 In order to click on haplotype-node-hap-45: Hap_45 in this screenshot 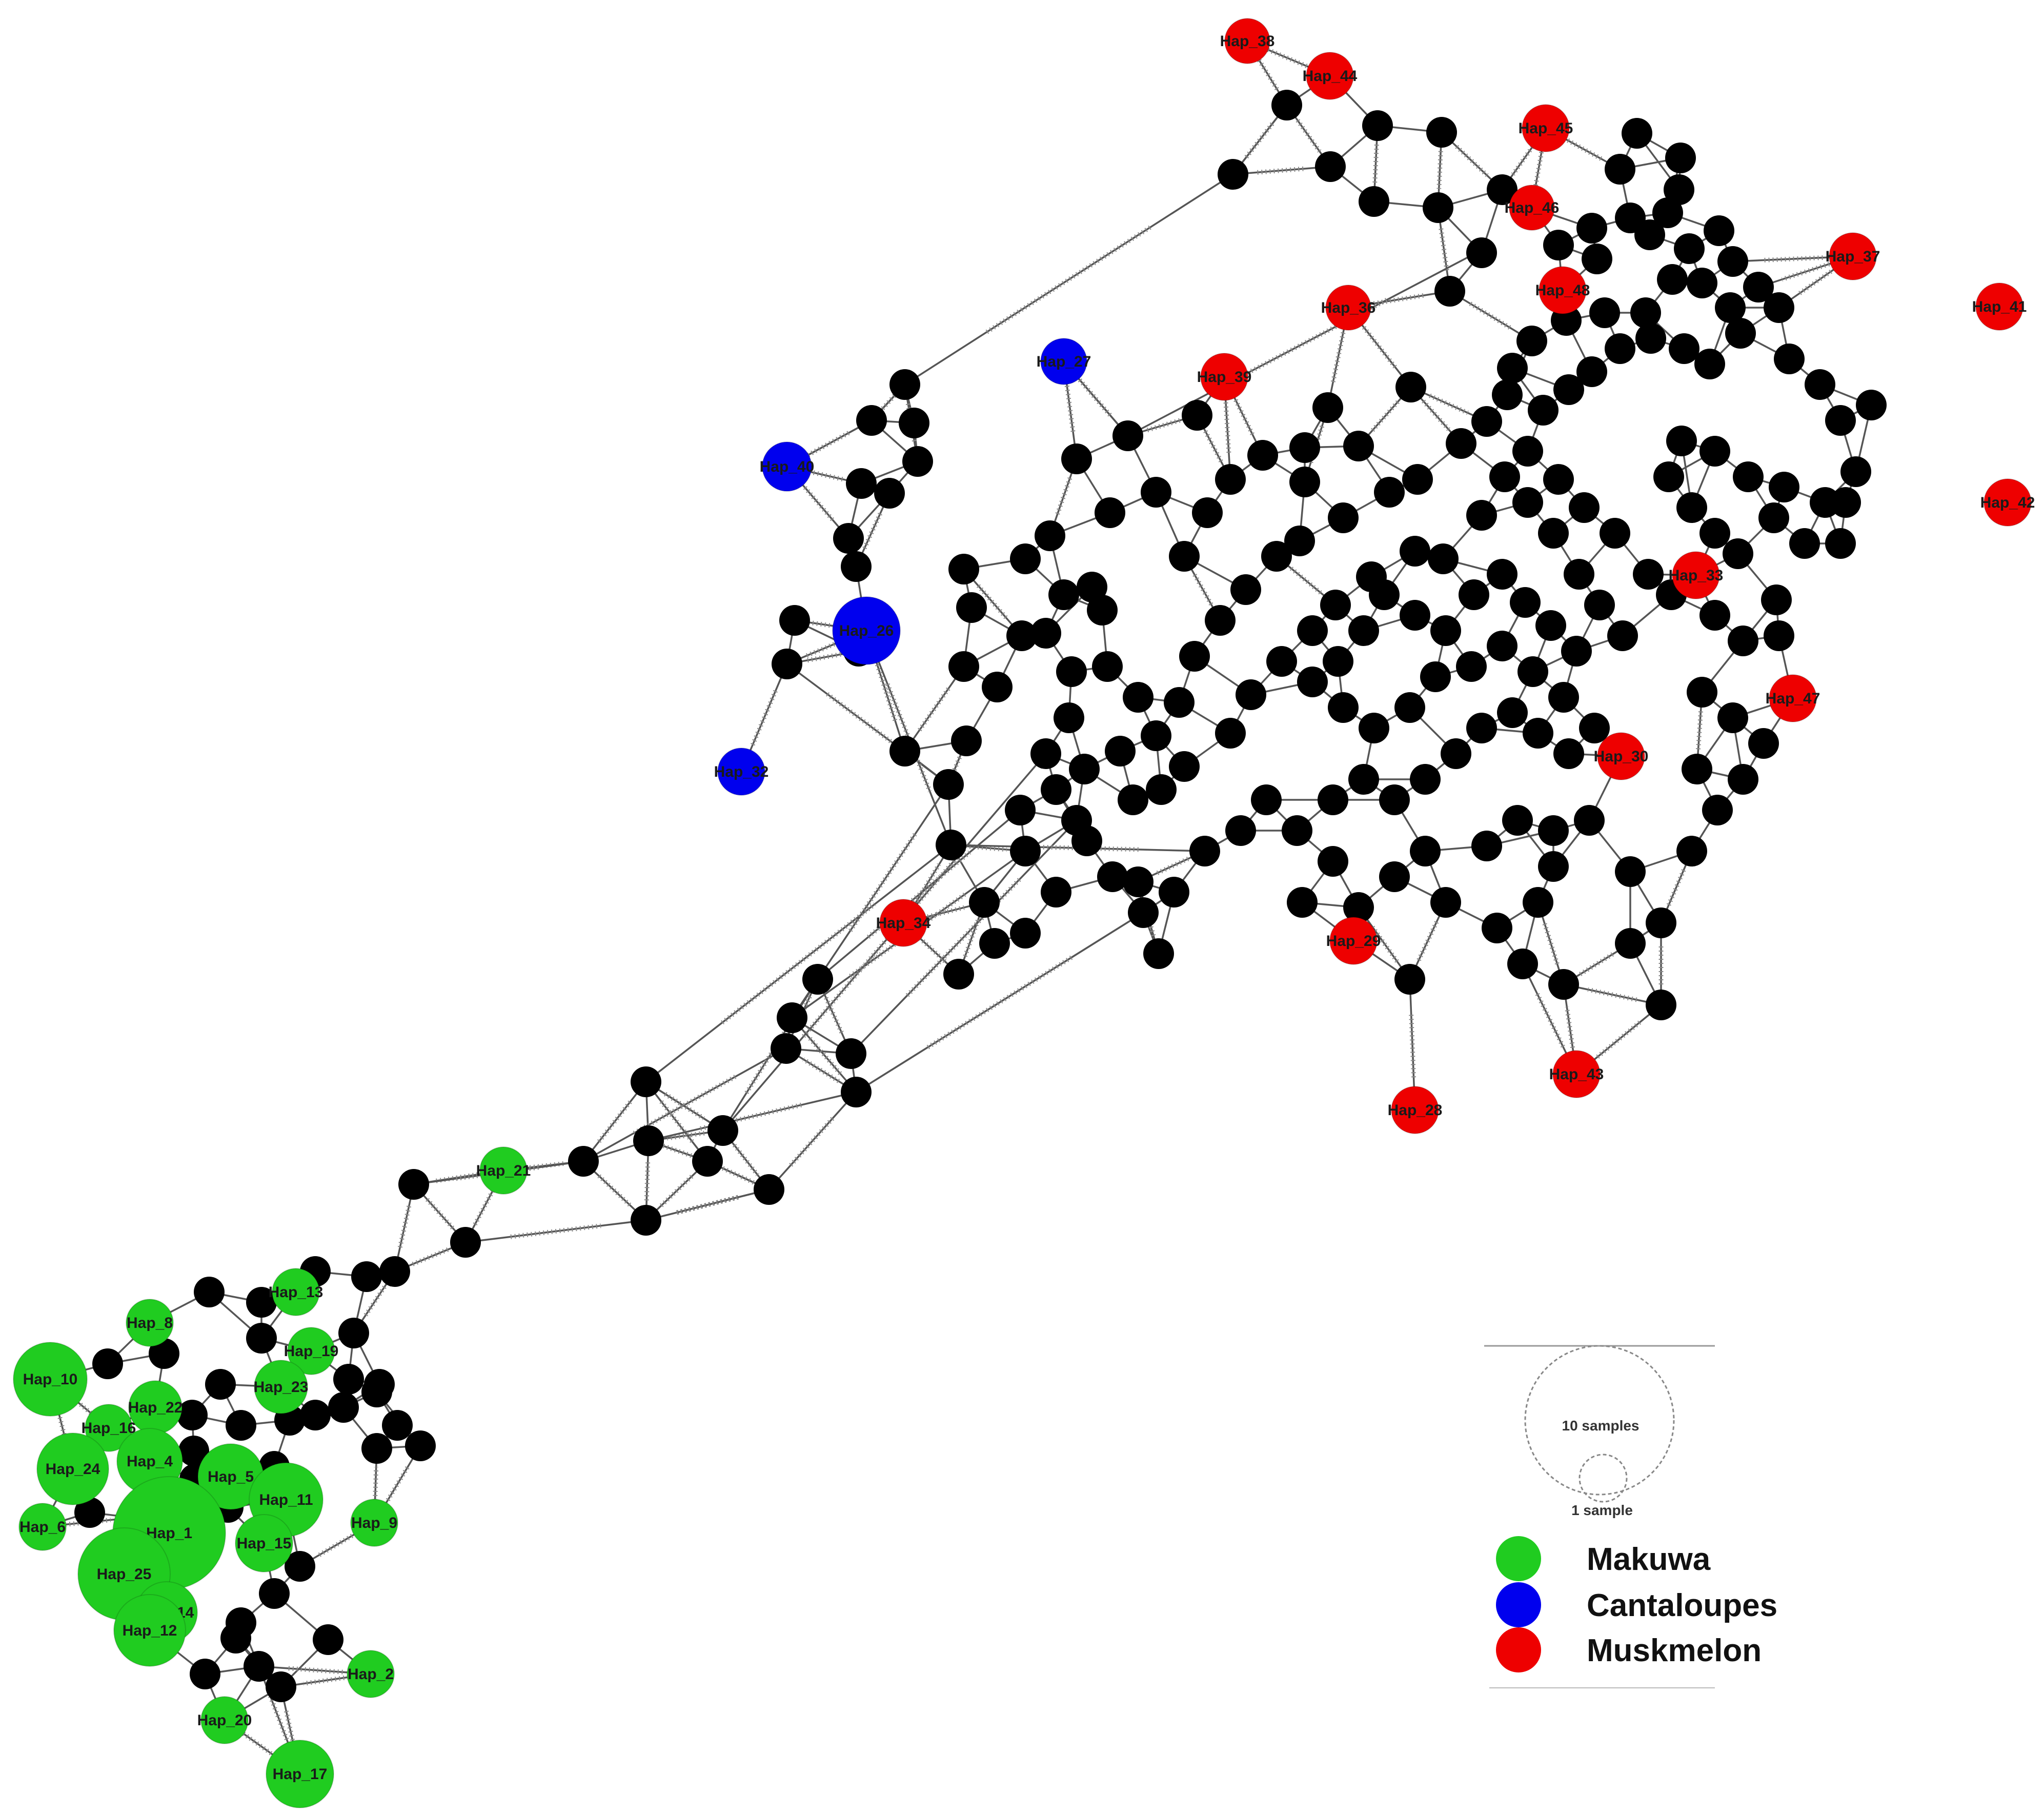, I will do `click(1546, 128)`.